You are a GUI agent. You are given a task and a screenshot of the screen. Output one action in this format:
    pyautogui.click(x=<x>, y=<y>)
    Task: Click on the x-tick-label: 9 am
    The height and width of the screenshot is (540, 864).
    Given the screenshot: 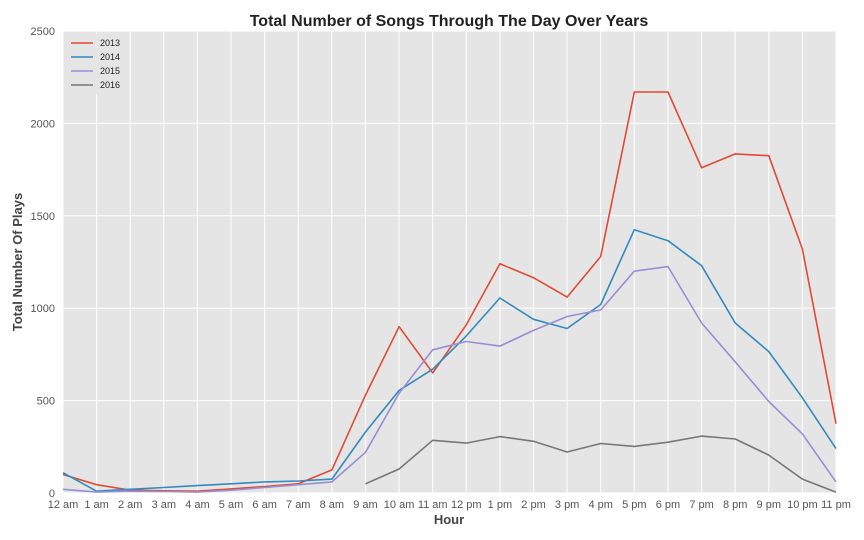 What is the action you would take?
    pyautogui.click(x=365, y=505)
    